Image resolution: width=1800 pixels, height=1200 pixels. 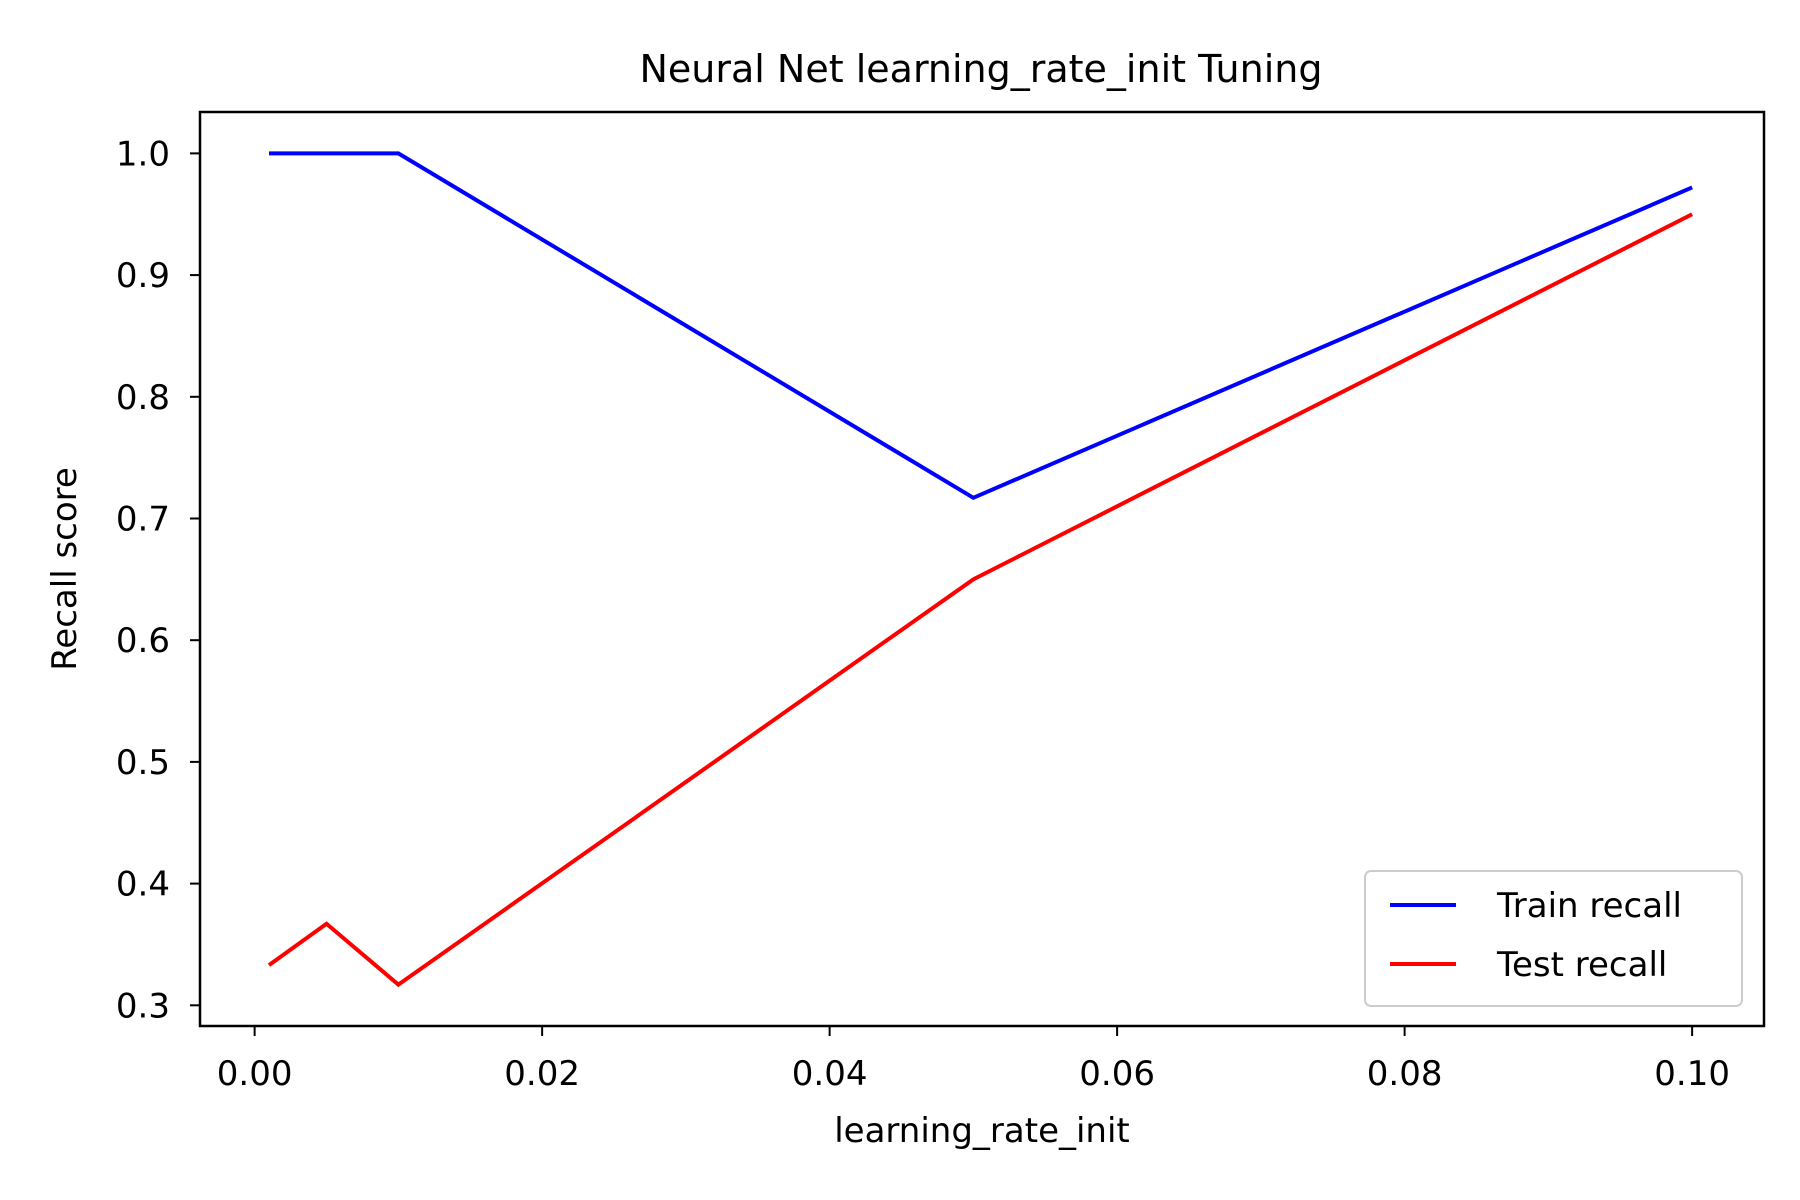 What do you see at coordinates (143, 641) in the screenshot?
I see `y-tick-label: 0.6` at bounding box center [143, 641].